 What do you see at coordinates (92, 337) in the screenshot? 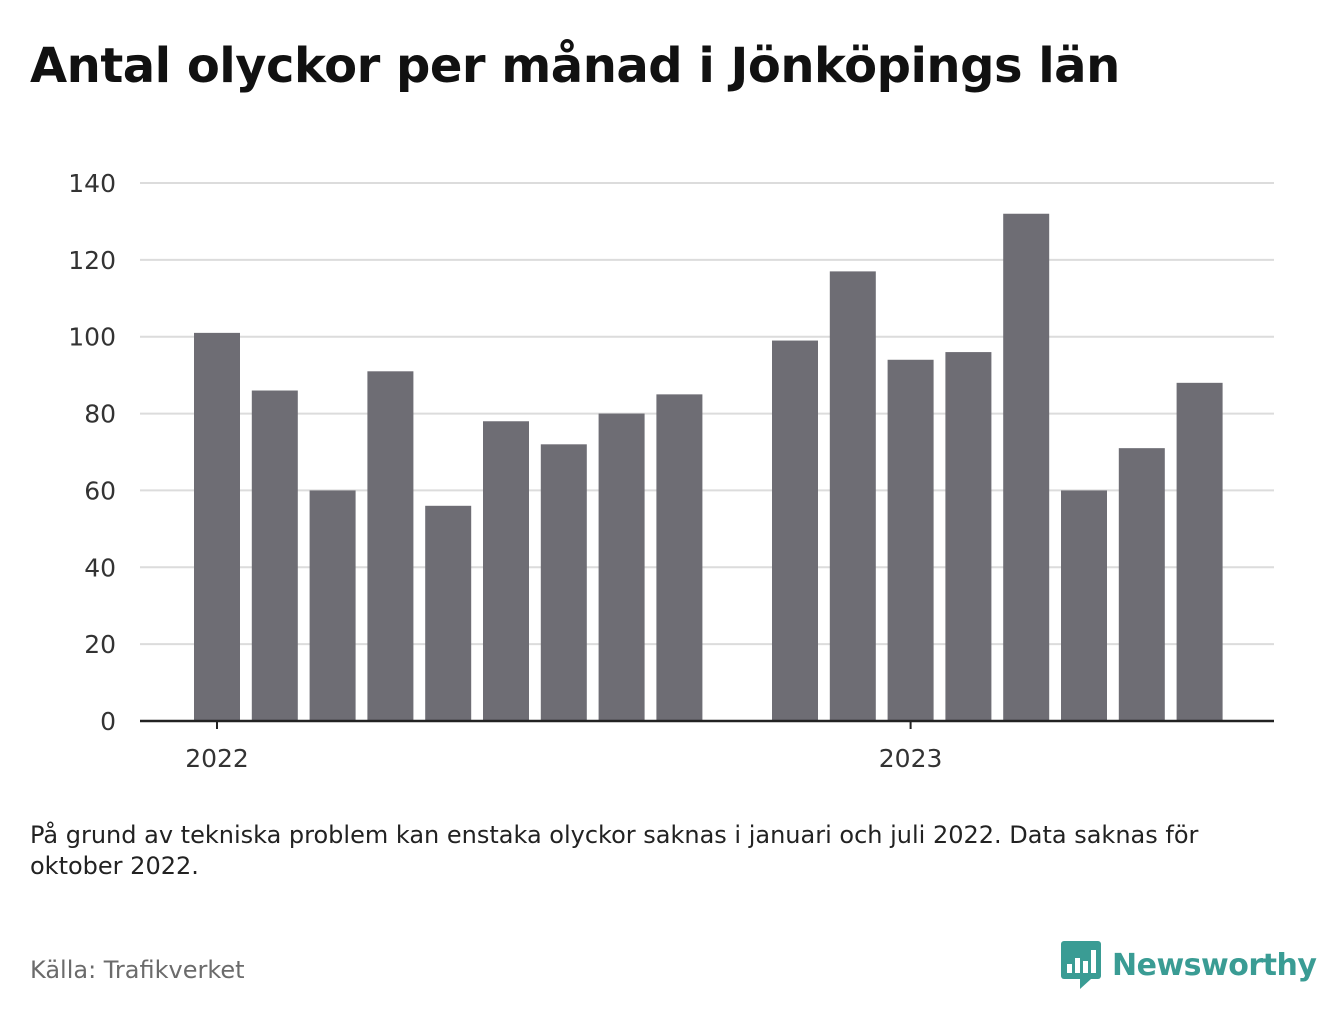
I see `y-tick-label: 100` at bounding box center [92, 337].